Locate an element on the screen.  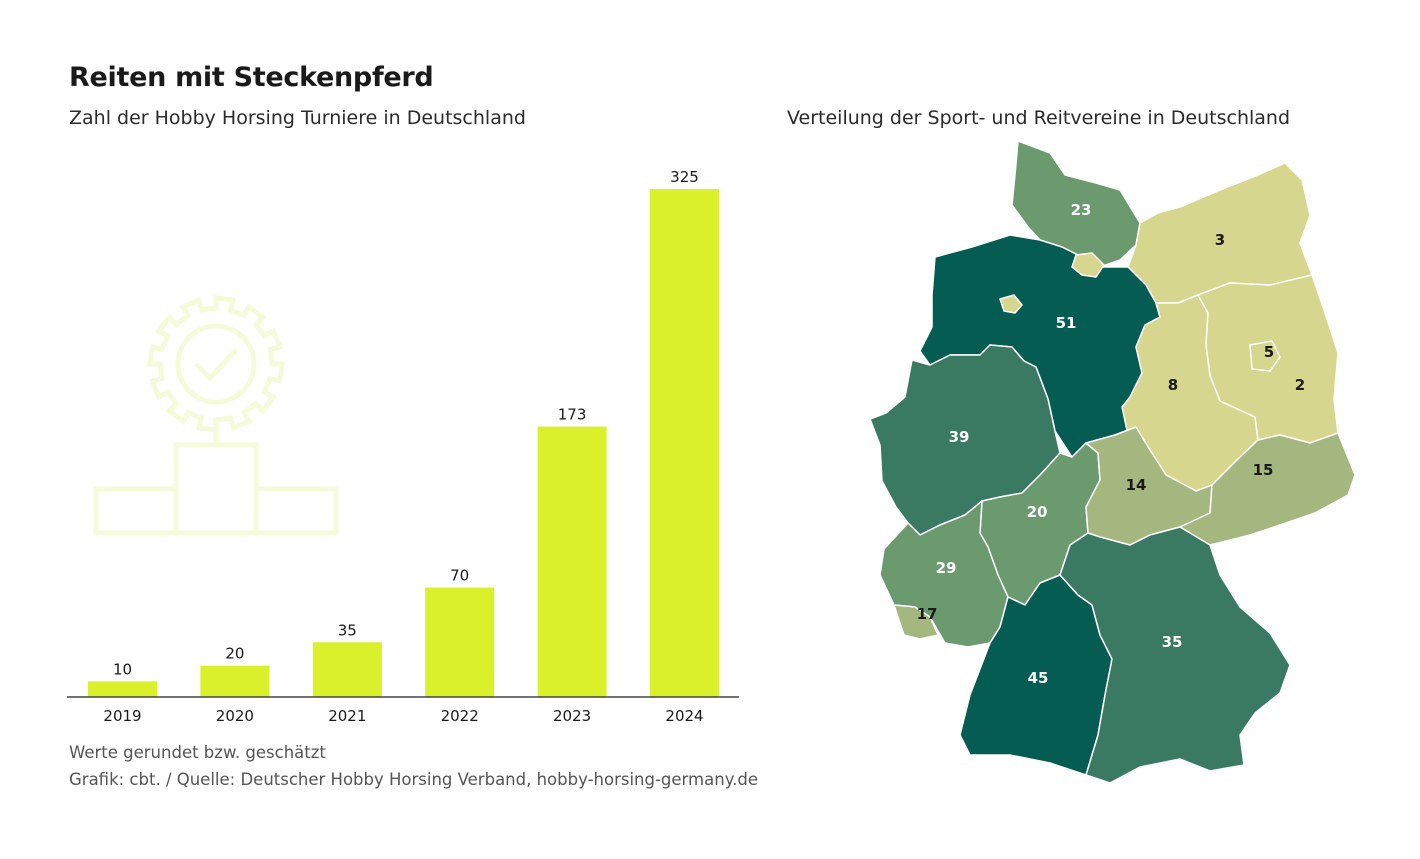
region-label-sn: 15 is located at coordinates (1263, 470).